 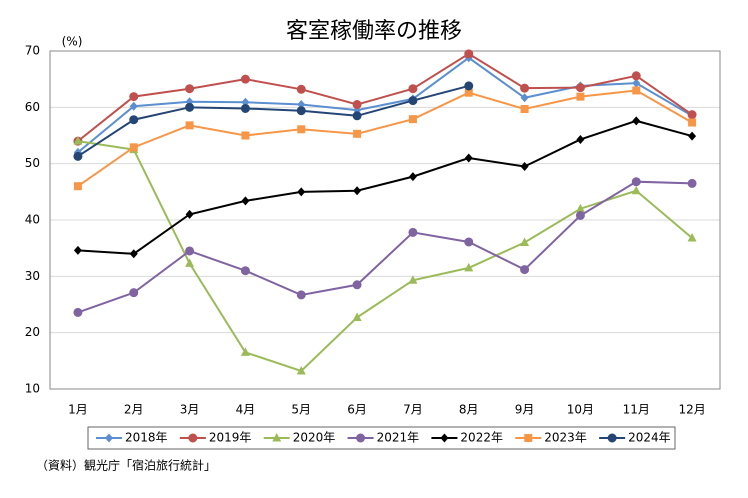 What do you see at coordinates (126, 465) in the screenshot?
I see `source-note: （資料）観光庁「宿泊旅行統計」` at bounding box center [126, 465].